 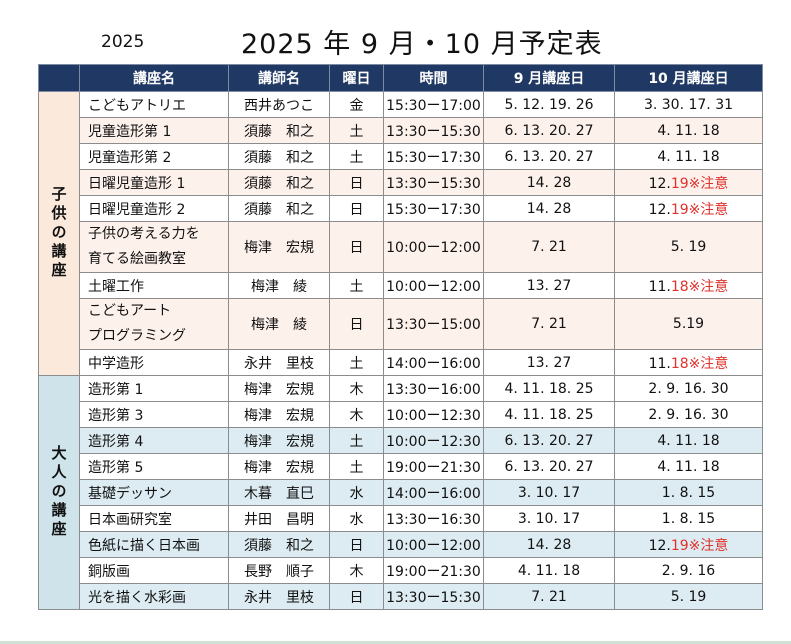 I want to click on october-dates-text: 1. 8. 15, so click(x=688, y=518).